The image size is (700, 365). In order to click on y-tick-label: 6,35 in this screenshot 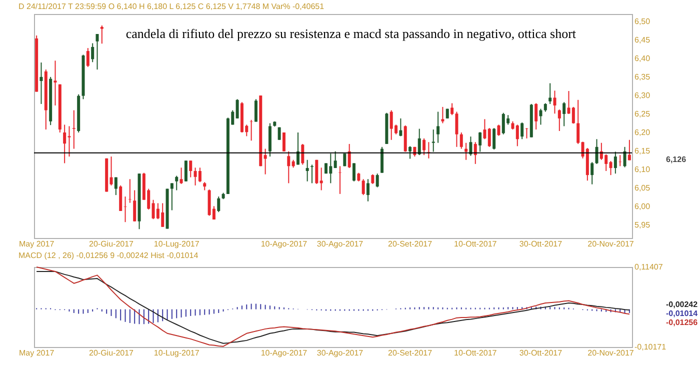, I will do `click(642, 77)`.